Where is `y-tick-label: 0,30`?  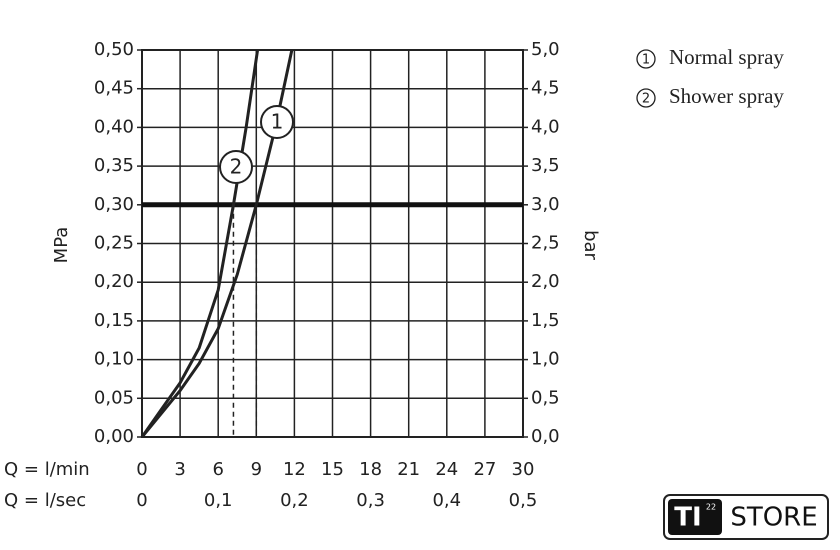
y-tick-label: 0,30 is located at coordinates (114, 204).